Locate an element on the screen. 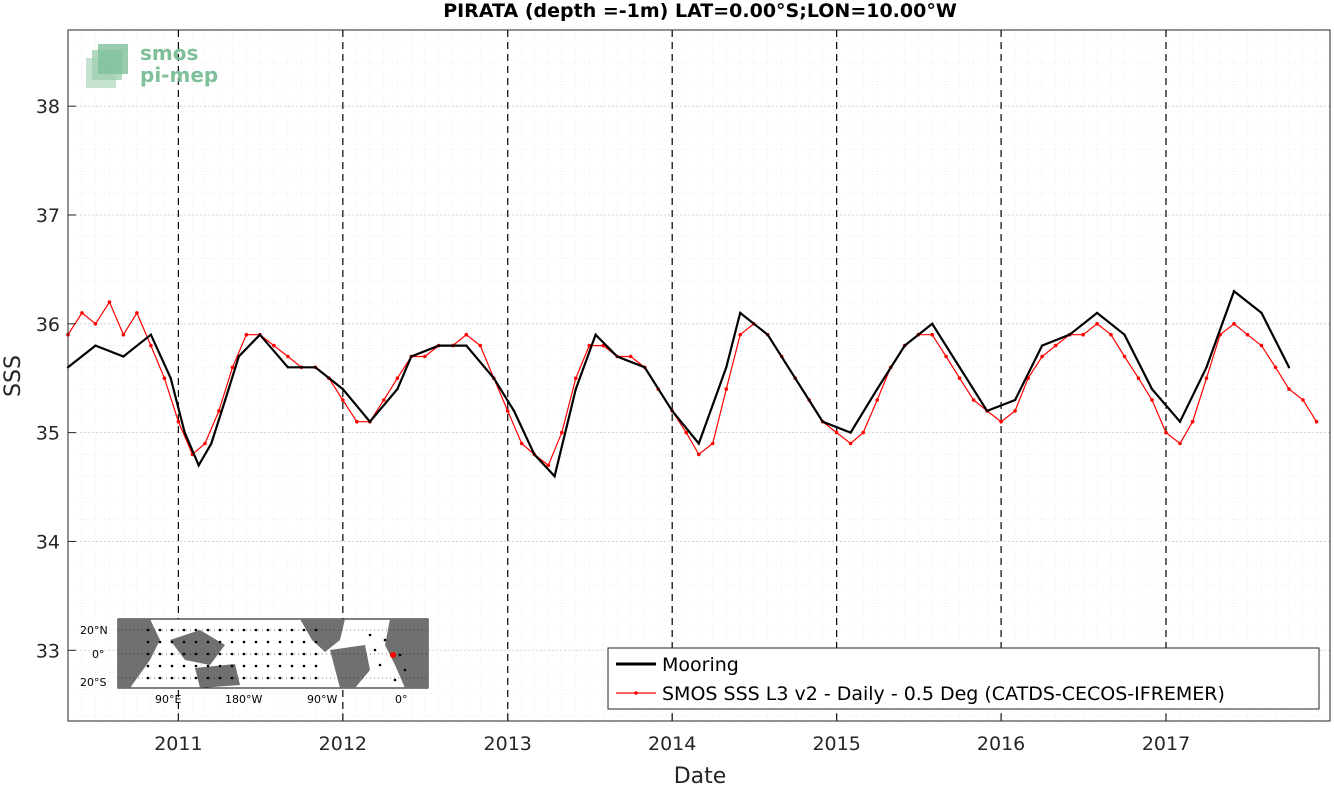  legend-marker-smos is located at coordinates (636, 693).